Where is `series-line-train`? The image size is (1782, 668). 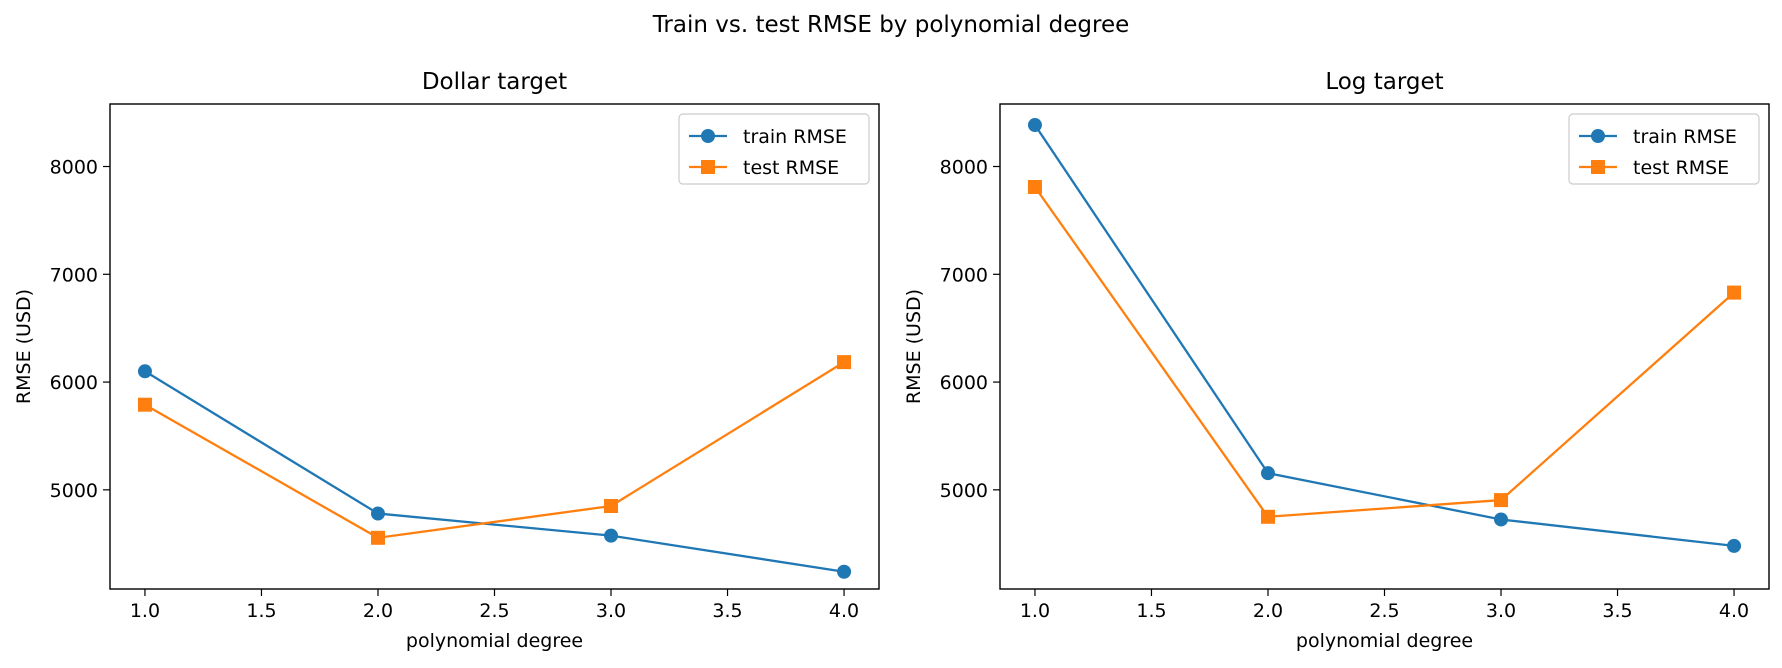 series-line-train is located at coordinates (494, 471).